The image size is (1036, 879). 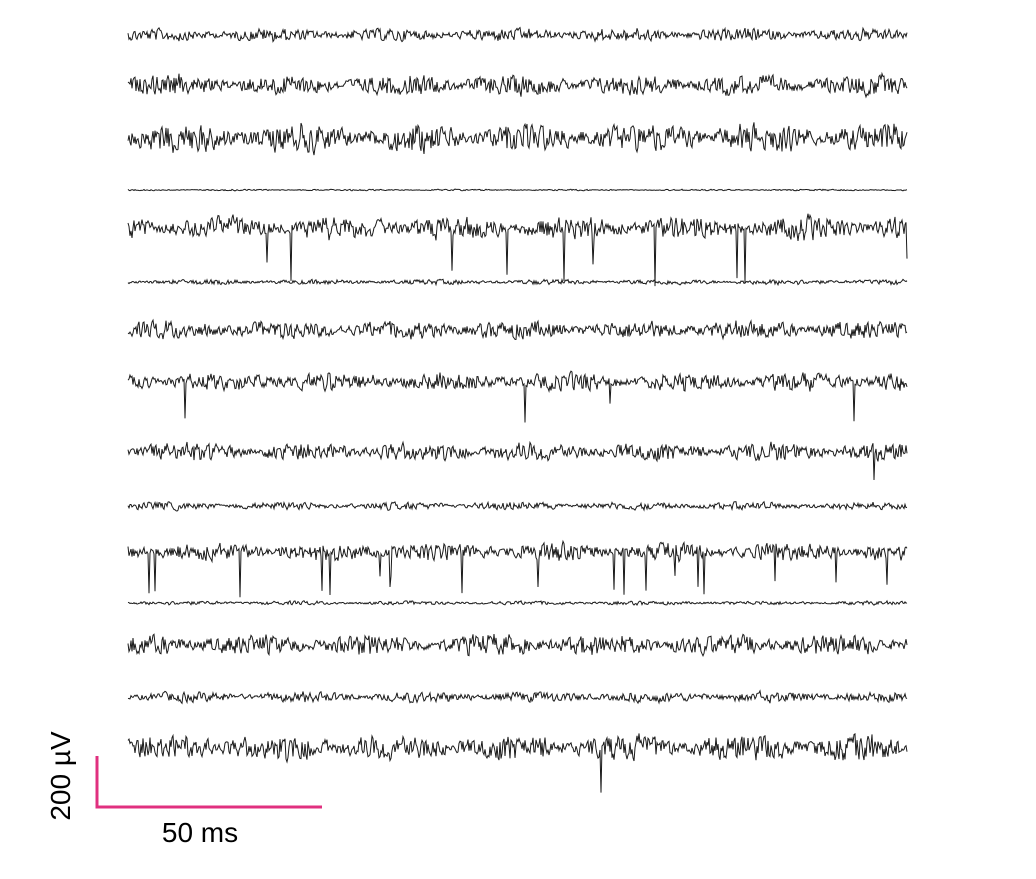 I want to click on scale-bar: 200 µV 50 ms, so click(x=183, y=789).